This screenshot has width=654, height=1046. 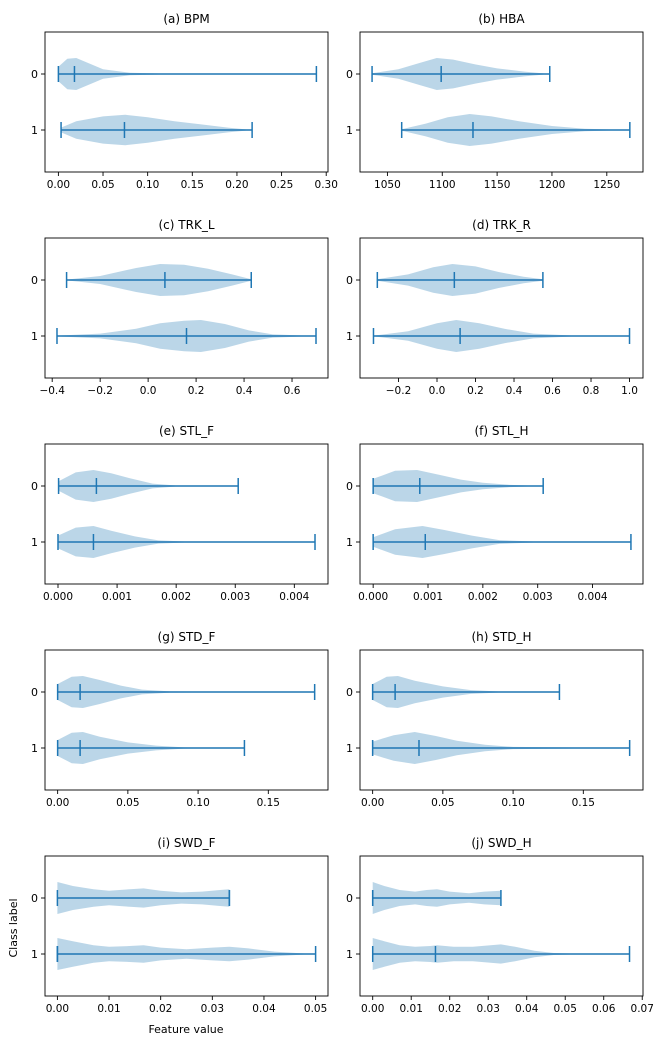 What do you see at coordinates (326, 185) in the screenshot?
I see `x-tick-label: 0.30` at bounding box center [326, 185].